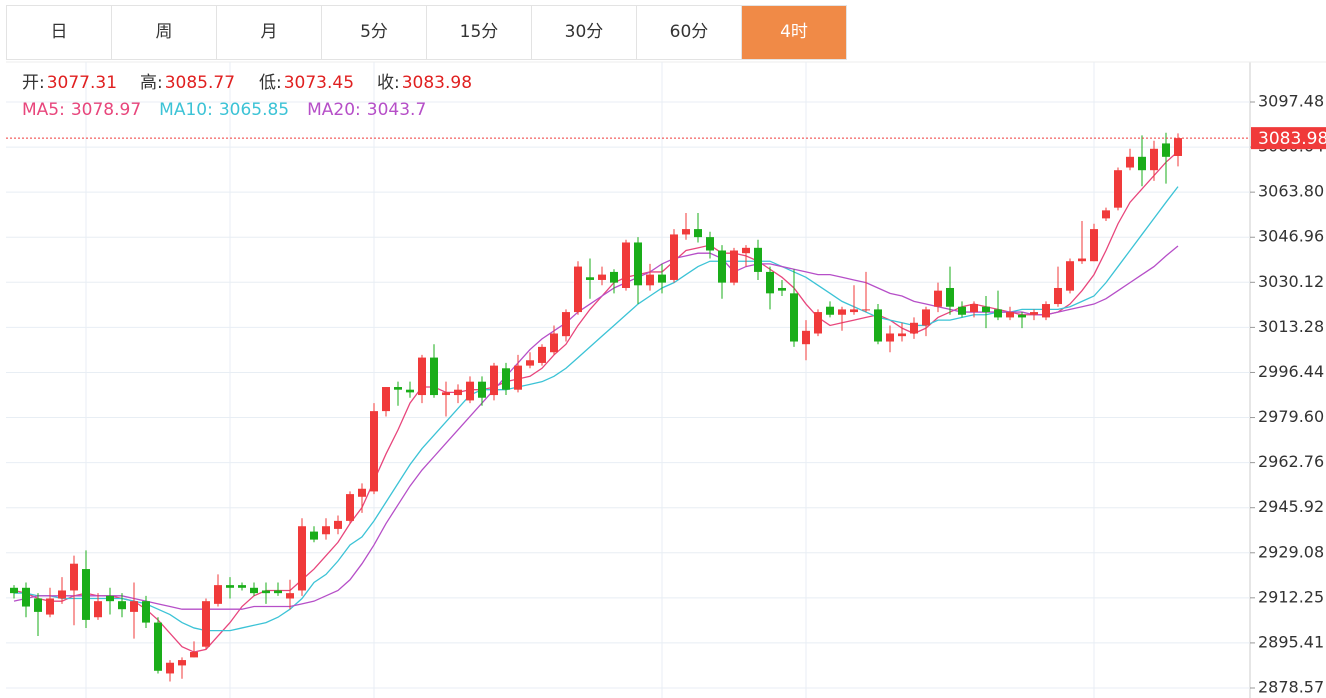  Describe the element at coordinates (151, 83) in the screenshot. I see `info-label: 高:` at that location.